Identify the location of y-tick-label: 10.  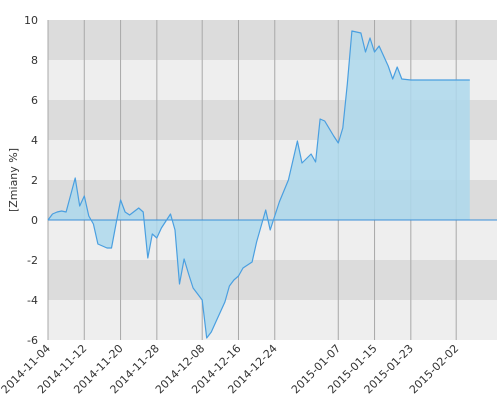
(31, 20).